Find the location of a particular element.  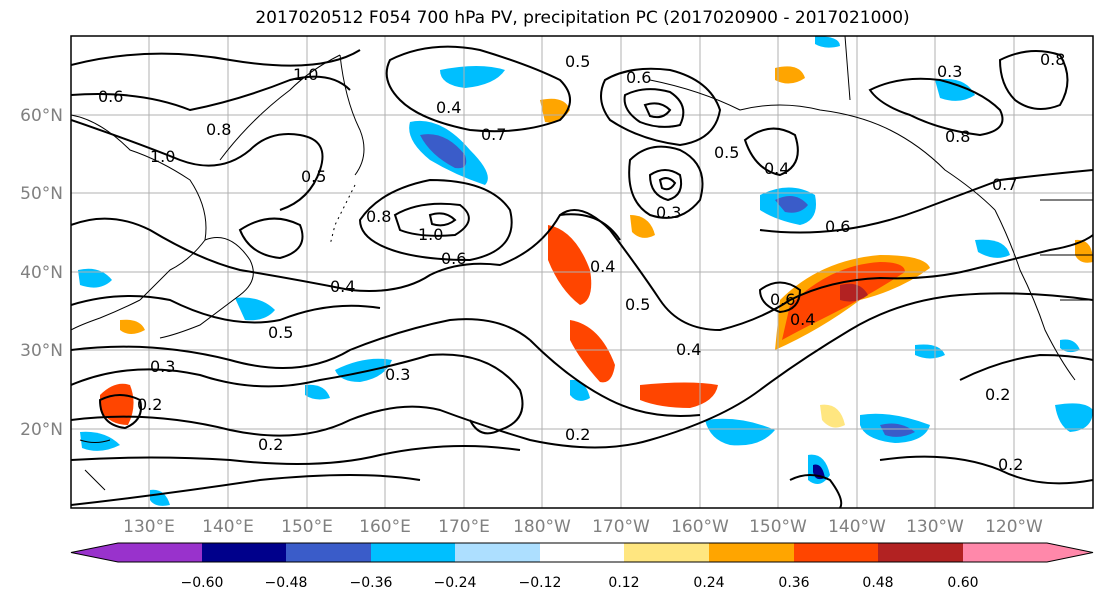

lon-label: 160°E is located at coordinates (385, 527).